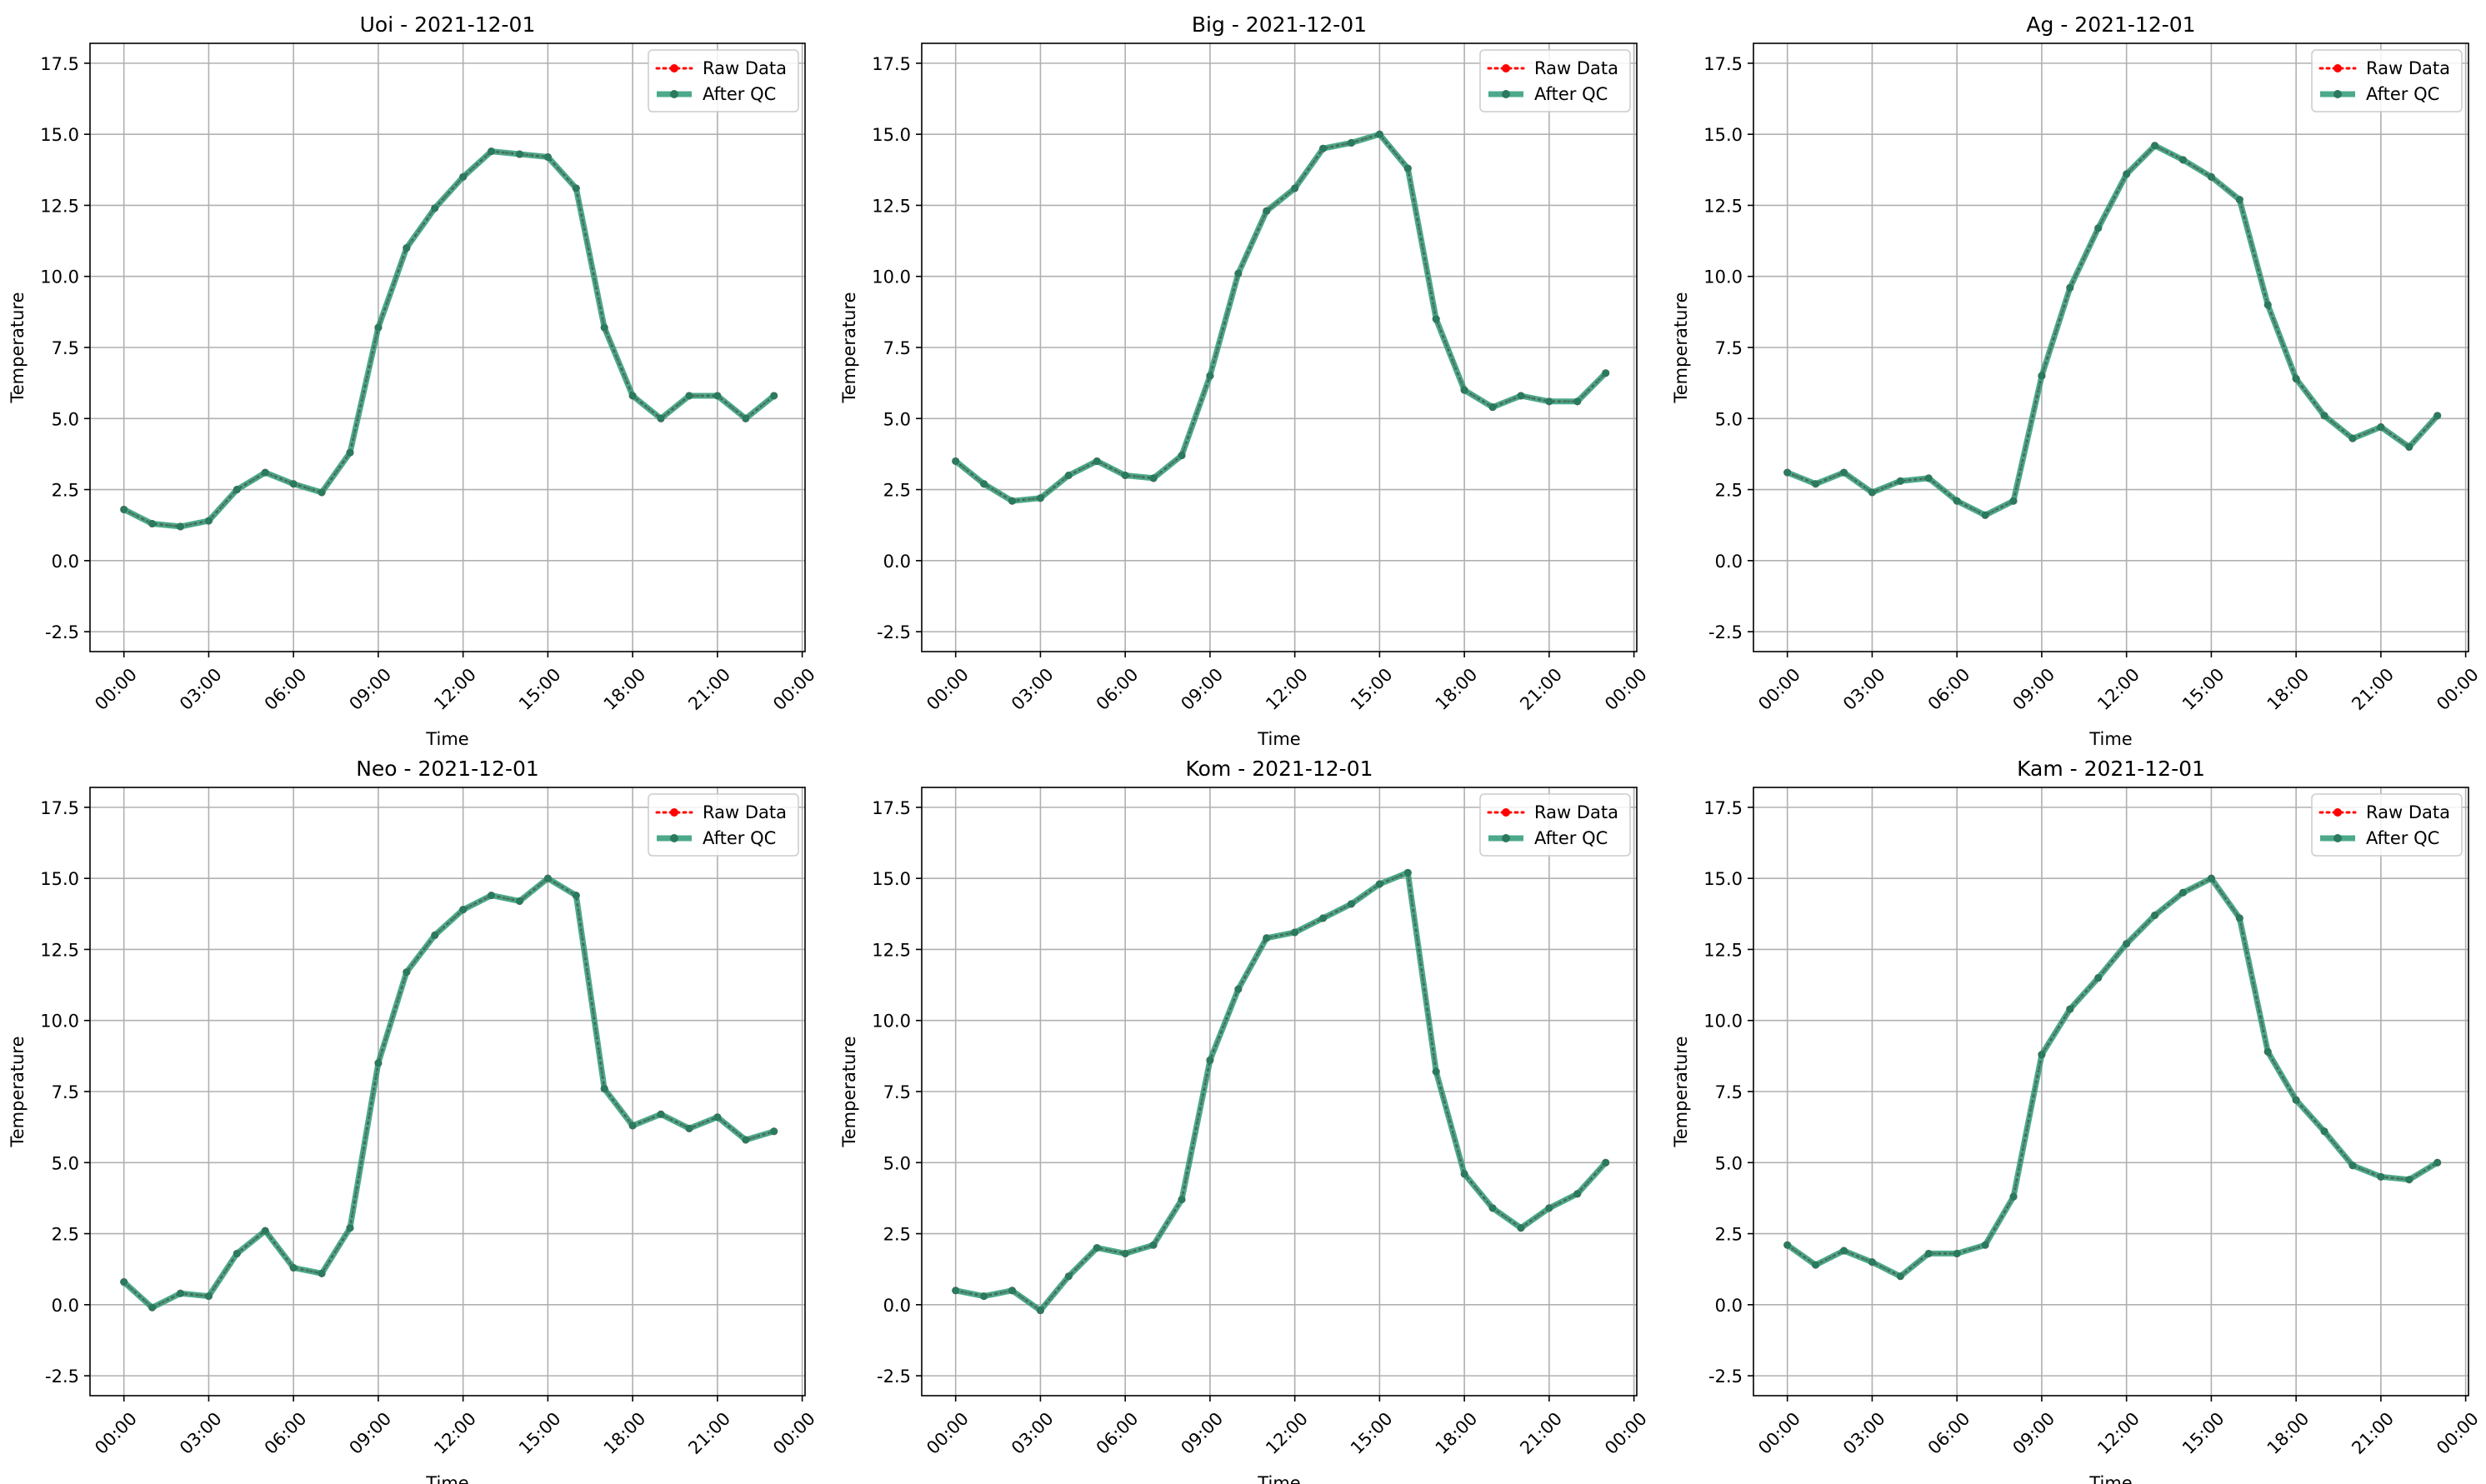 Image resolution: width=2486 pixels, height=1484 pixels. I want to click on x-tick-label: 18:00, so click(2288, 1433).